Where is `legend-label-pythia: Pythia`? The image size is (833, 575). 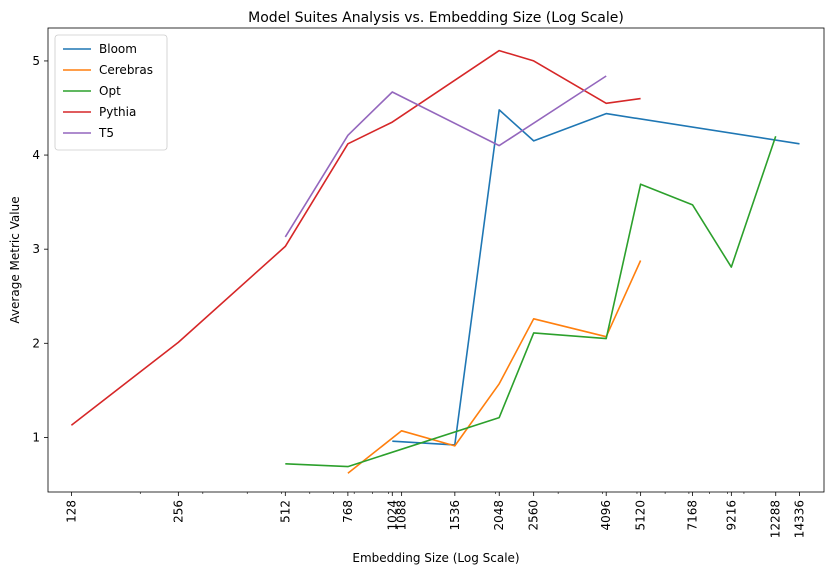 legend-label-pythia: Pythia is located at coordinates (117, 112).